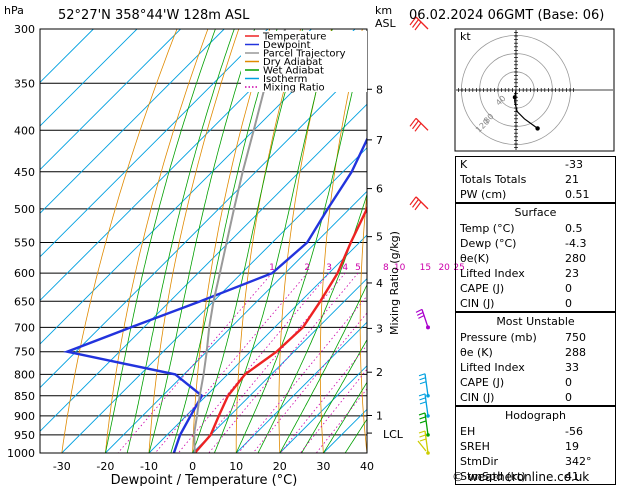 This screenshot has width=629, height=486. I want to click on row-value: 750, so click(575, 337).